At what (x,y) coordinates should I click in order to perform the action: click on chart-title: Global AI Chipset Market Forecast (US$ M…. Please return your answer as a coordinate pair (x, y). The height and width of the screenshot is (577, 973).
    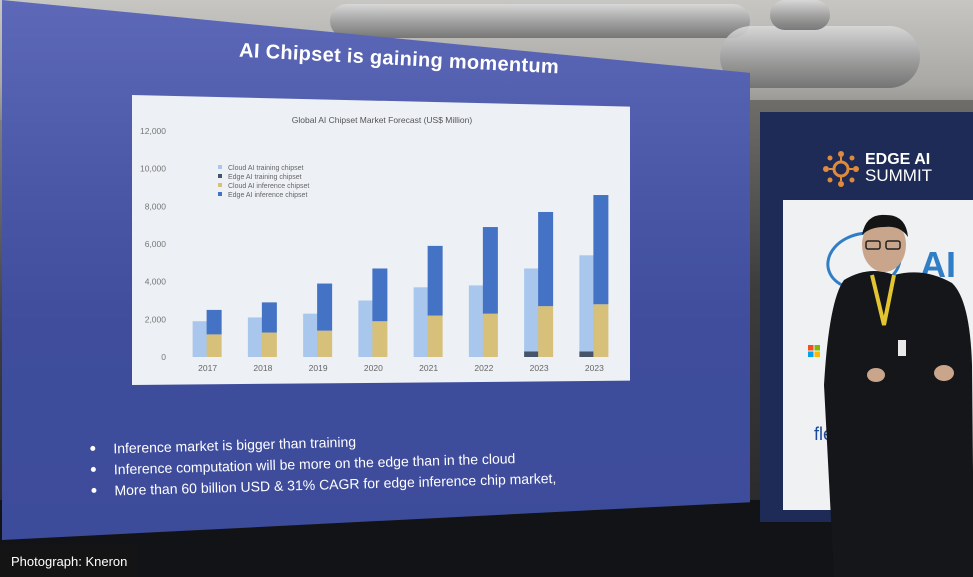
    Looking at the image, I should click on (382, 120).